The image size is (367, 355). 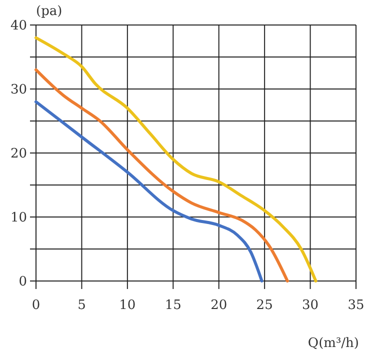 I want to click on y-tick-label: 30, so click(x=18, y=90).